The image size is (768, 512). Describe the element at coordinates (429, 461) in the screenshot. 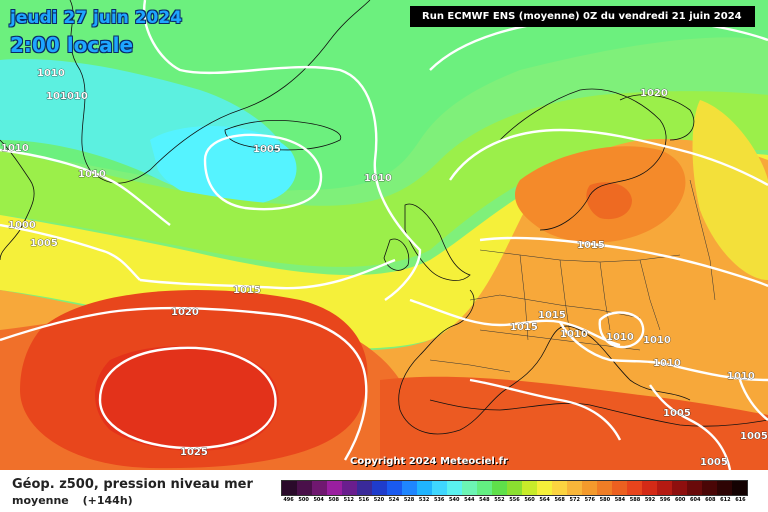

I see `copyright-text: Copyright 2024 Meteociel.fr` at that location.